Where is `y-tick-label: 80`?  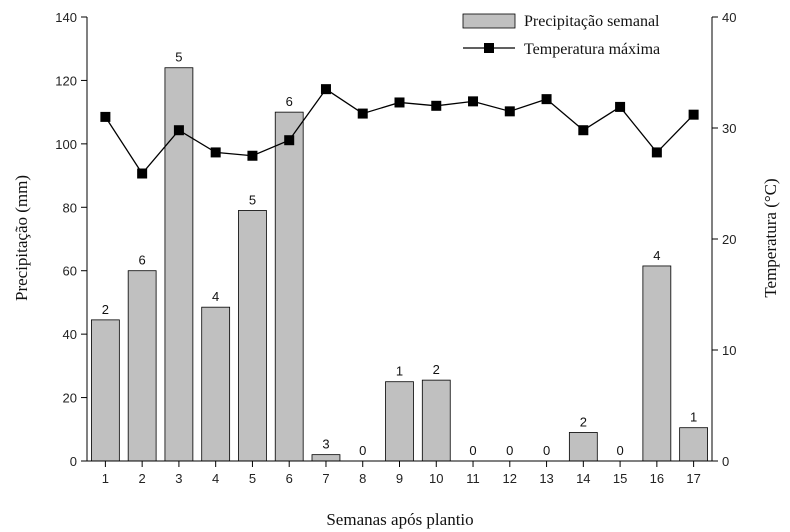 y-tick-label: 80 is located at coordinates (70, 207).